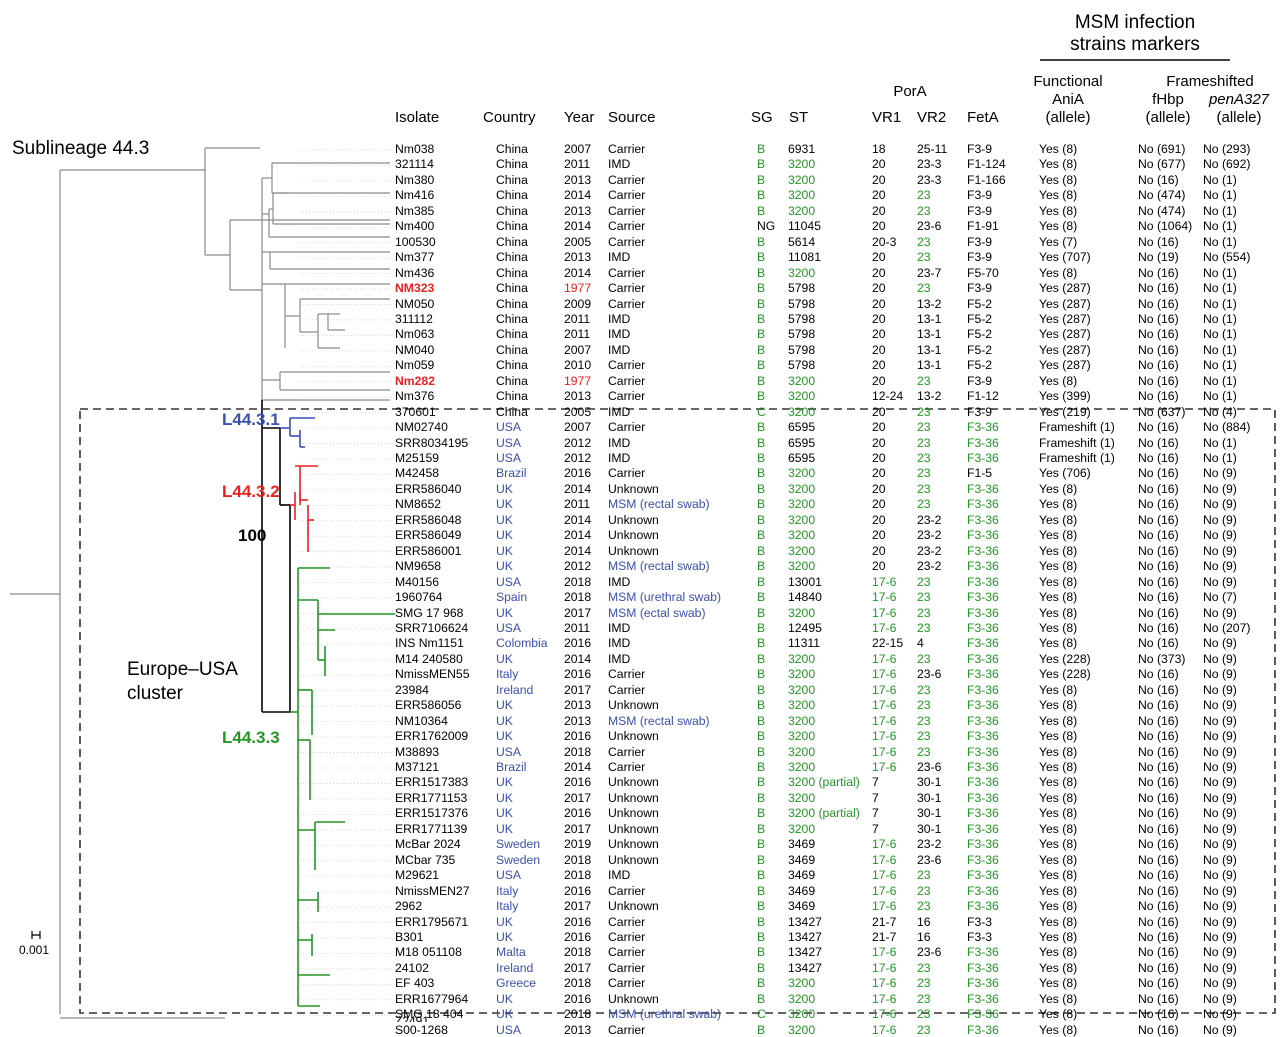 Image resolution: width=1281 pixels, height=1037 pixels. I want to click on cell-isolate: Nm380, so click(415, 179).